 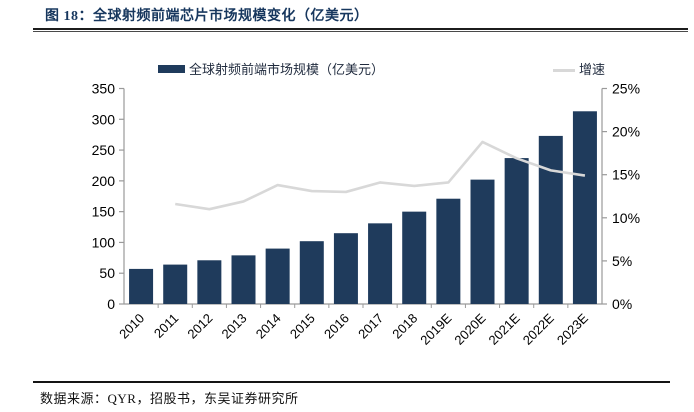 I want to click on left-axis-tick-label: 200, so click(x=104, y=181).